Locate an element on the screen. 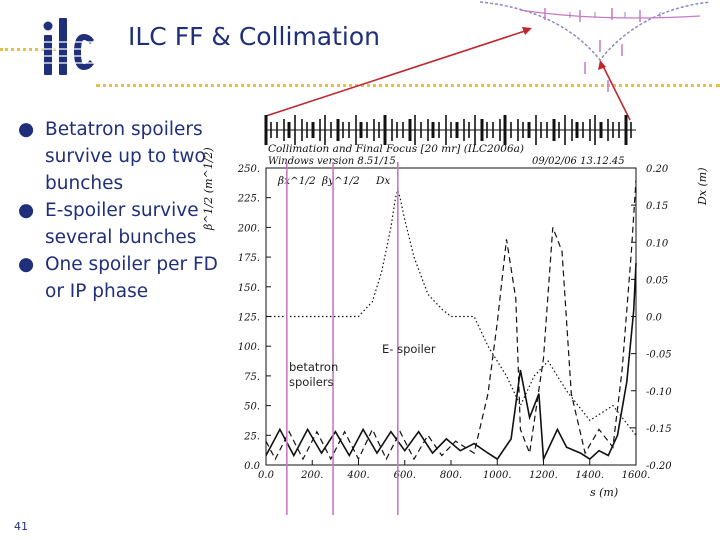 Image resolution: width=720 pixels, height=540 pixels. legend-entry: βy^1/2 is located at coordinates (340, 181).